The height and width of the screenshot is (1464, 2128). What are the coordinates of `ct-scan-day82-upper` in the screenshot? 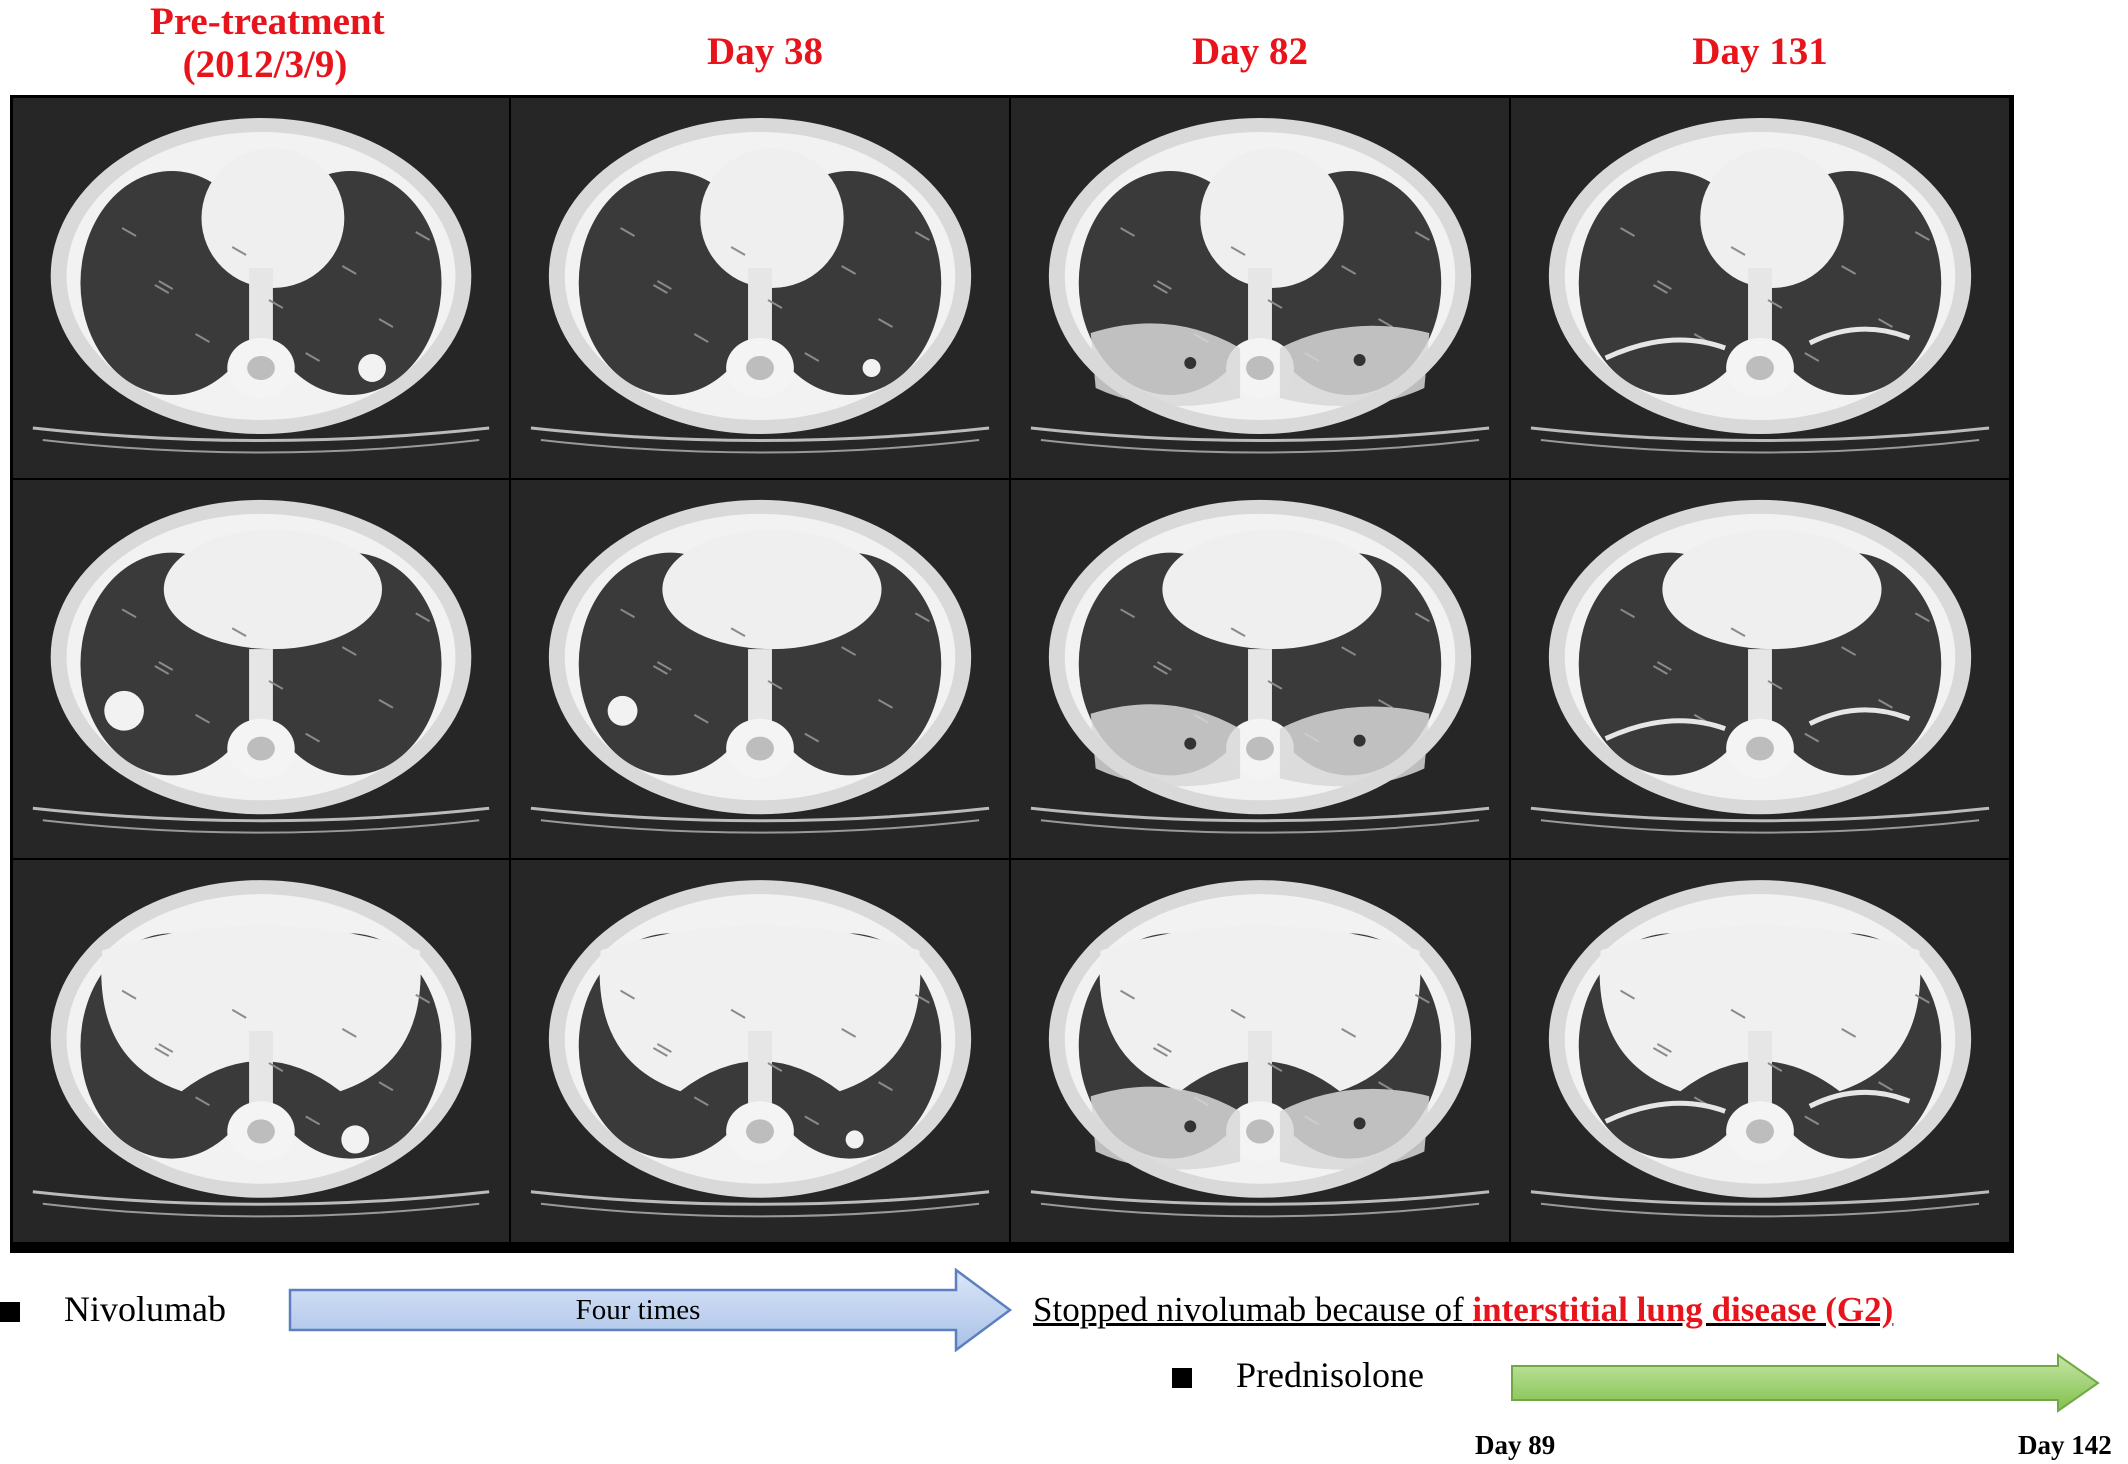 It's located at (1260, 288).